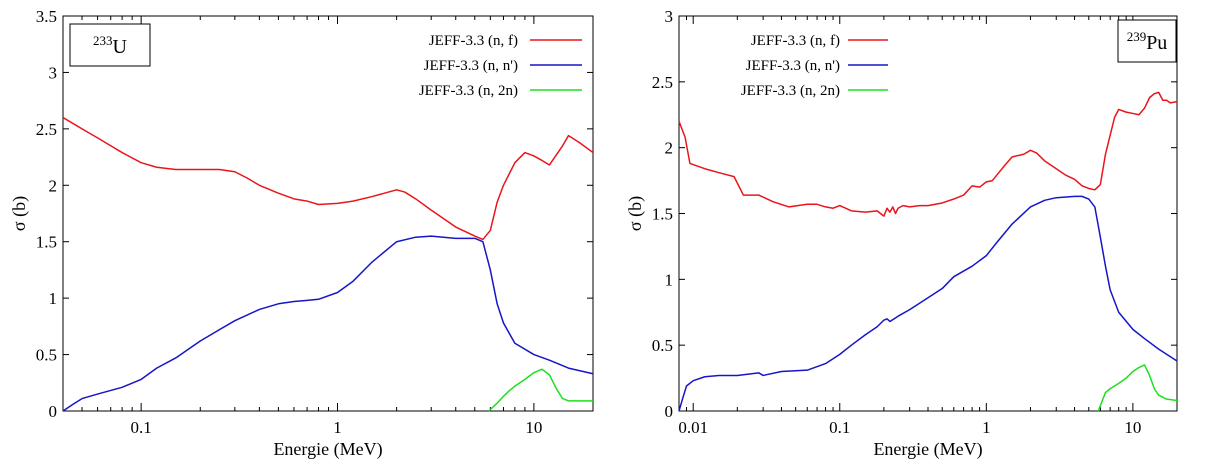  I want to click on element-symbol: U, so click(120, 47).